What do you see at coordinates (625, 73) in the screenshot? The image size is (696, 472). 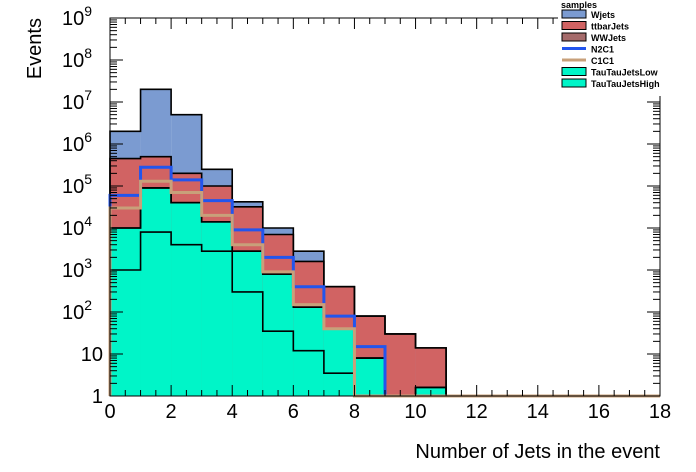 I see `legend-label: TauTauJetsLow` at bounding box center [625, 73].